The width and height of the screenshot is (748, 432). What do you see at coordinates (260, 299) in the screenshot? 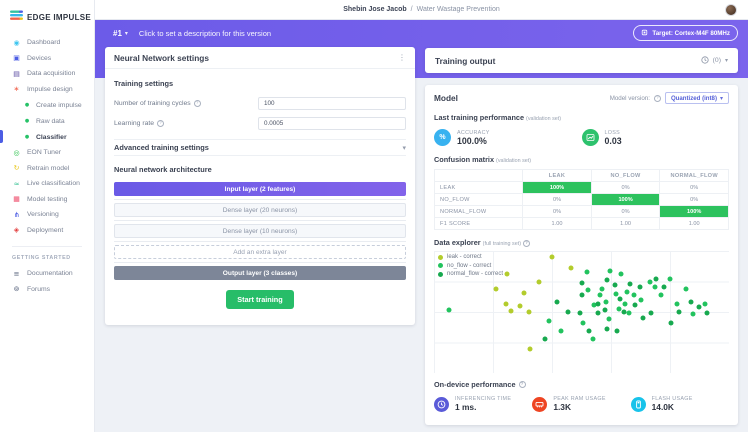
I see `start-training-button: Start training` at bounding box center [260, 299].